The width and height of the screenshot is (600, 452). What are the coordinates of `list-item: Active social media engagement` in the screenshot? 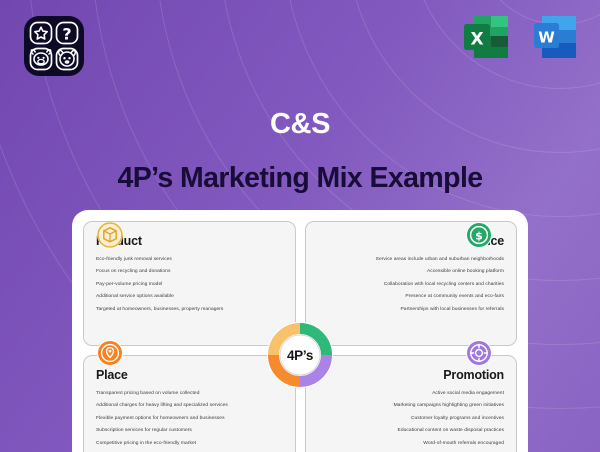 It's located at (468, 393).